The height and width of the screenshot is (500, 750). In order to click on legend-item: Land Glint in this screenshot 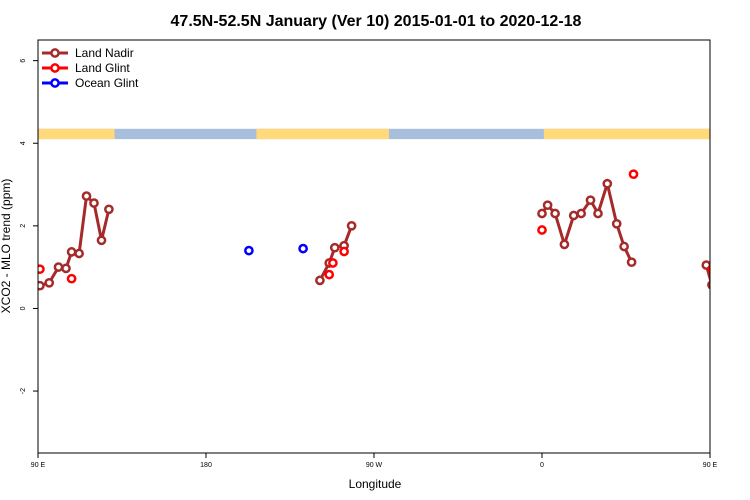, I will do `click(86, 68)`.